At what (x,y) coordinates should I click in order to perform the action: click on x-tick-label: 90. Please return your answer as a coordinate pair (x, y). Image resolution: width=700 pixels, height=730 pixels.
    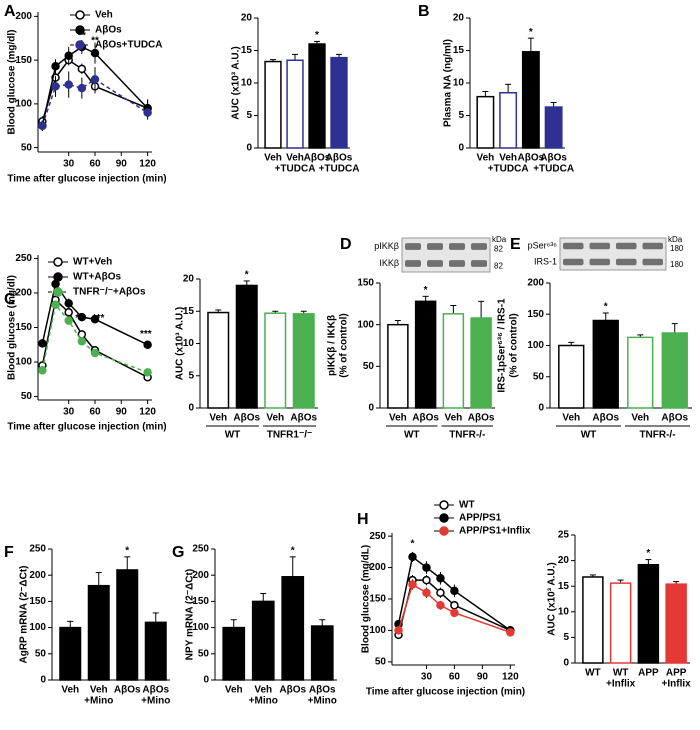
    Looking at the image, I should click on (483, 677).